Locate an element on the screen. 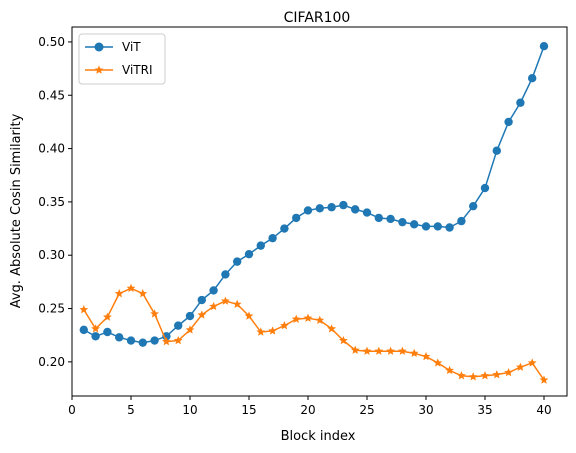 This screenshot has height=453, width=576. y-tick-label: 0.30 is located at coordinates (51, 255).